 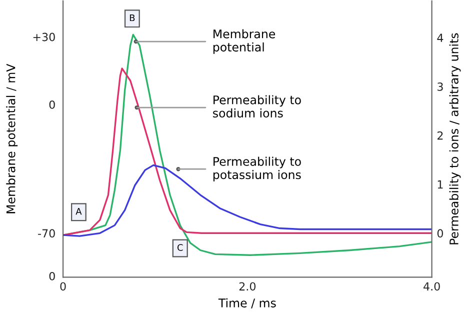 What do you see at coordinates (79, 211) in the screenshot?
I see `annotation: A` at bounding box center [79, 211].